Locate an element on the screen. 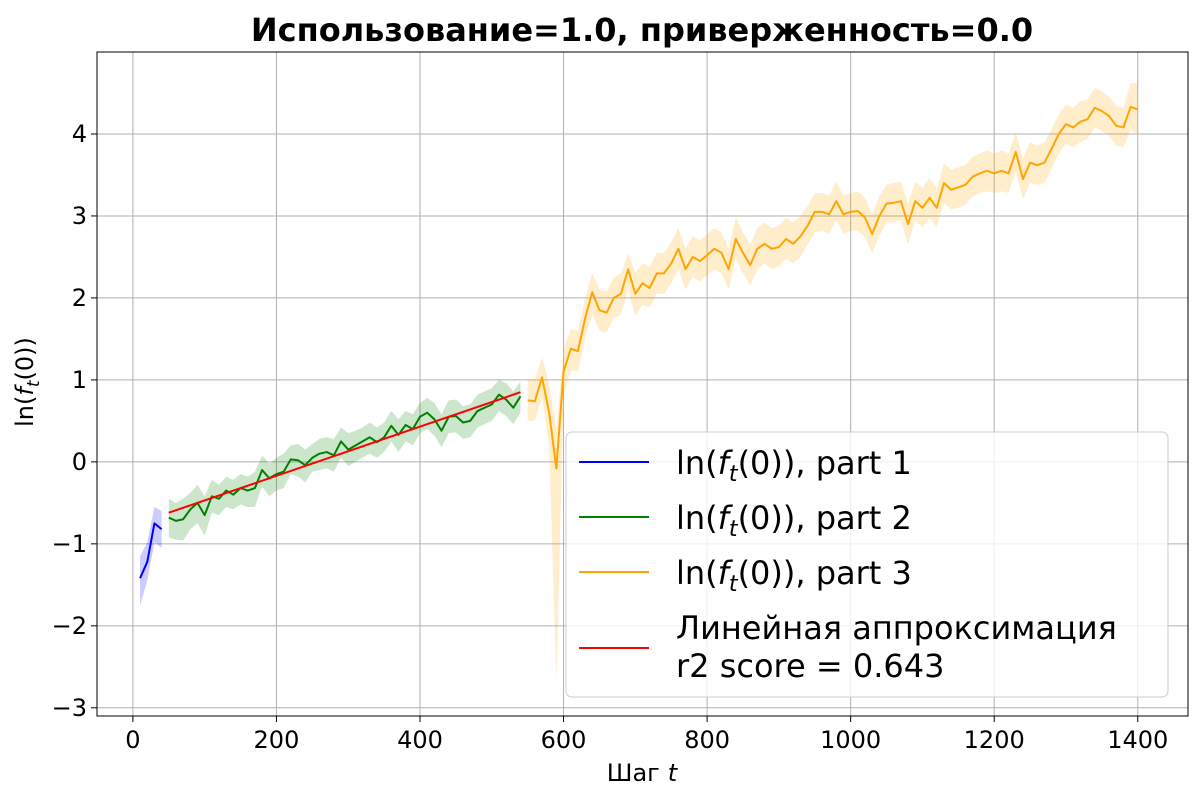  y-axis-label-suffix: (0)) is located at coordinates (25, 358).